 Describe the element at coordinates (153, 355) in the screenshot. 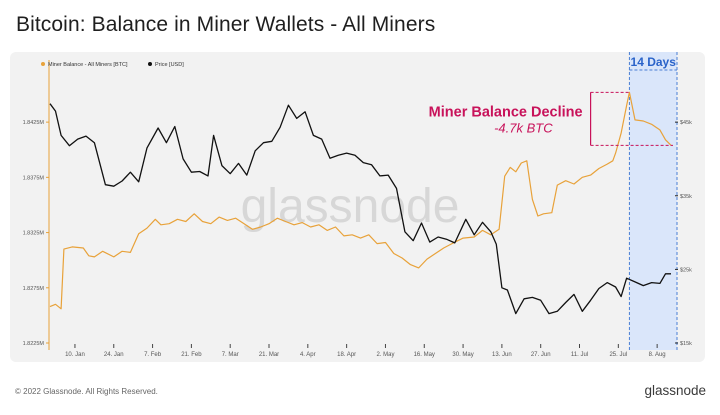

I see `x-tick-label: 7. Feb` at that location.